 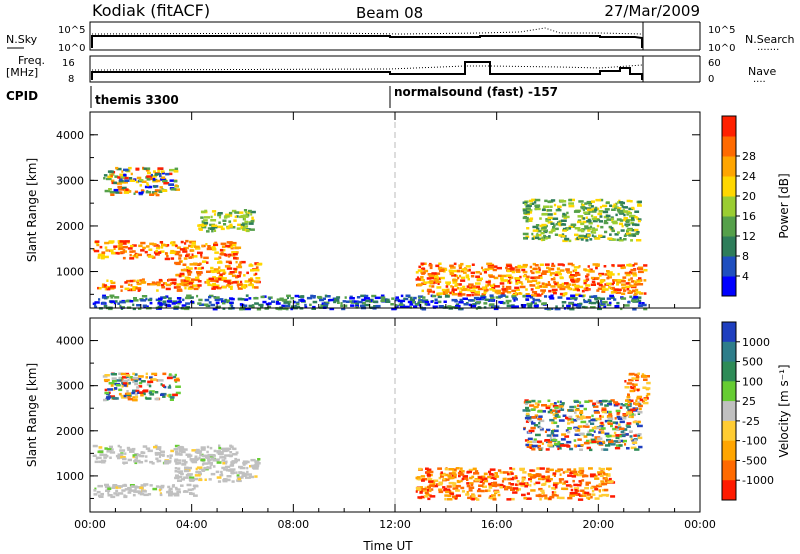 I want to click on nave-line, so click(x=367, y=67).